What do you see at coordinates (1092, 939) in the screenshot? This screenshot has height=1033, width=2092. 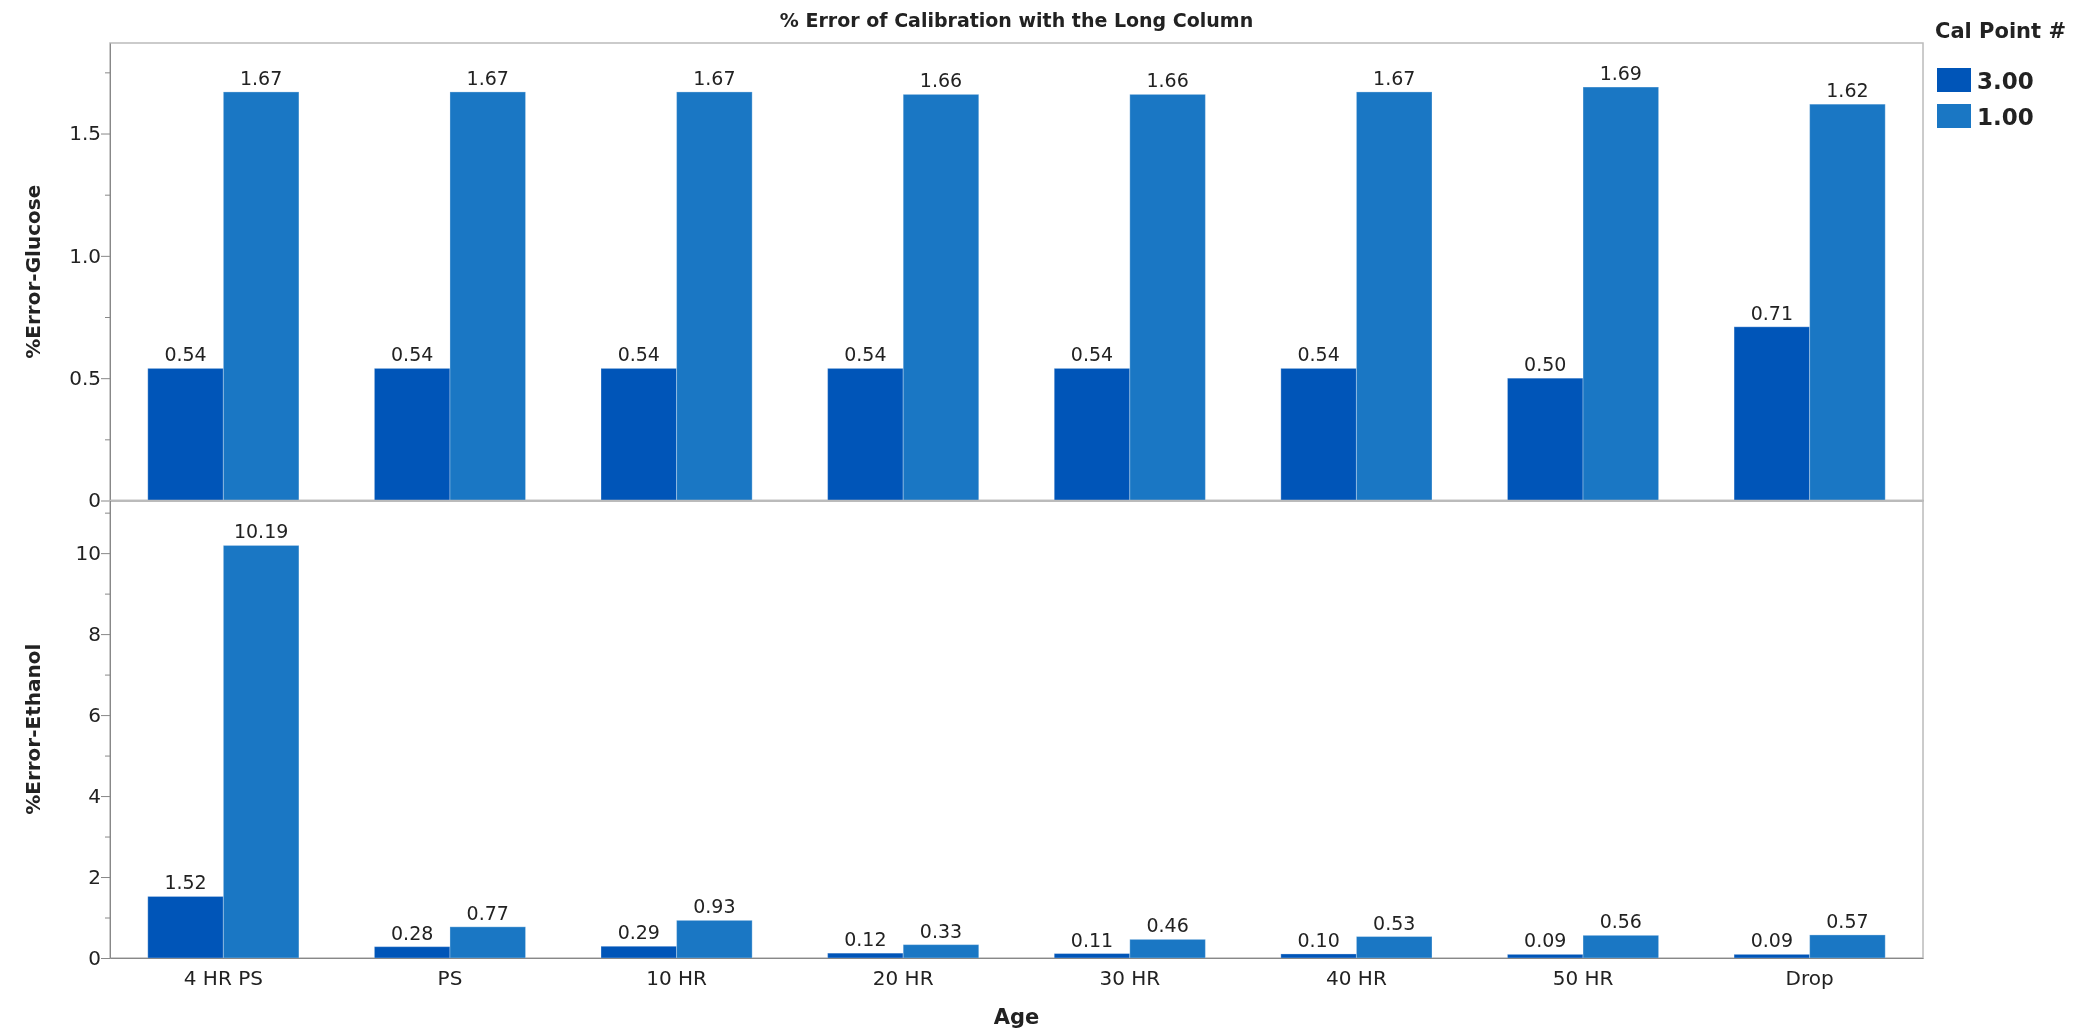 I see `data-label: 0.11` at bounding box center [1092, 939].